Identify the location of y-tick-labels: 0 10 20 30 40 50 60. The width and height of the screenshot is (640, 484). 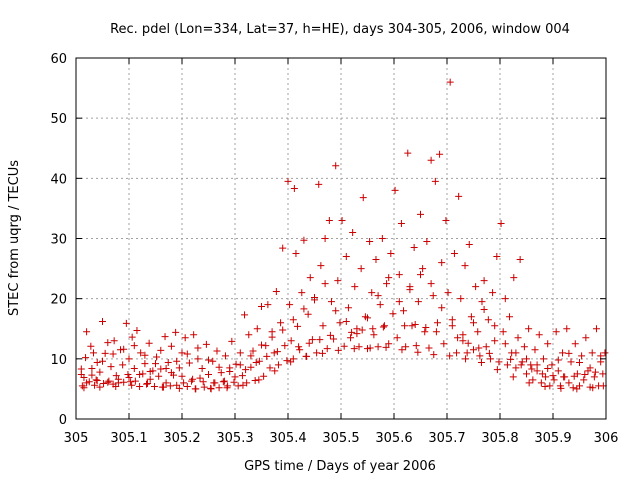
(58, 240).